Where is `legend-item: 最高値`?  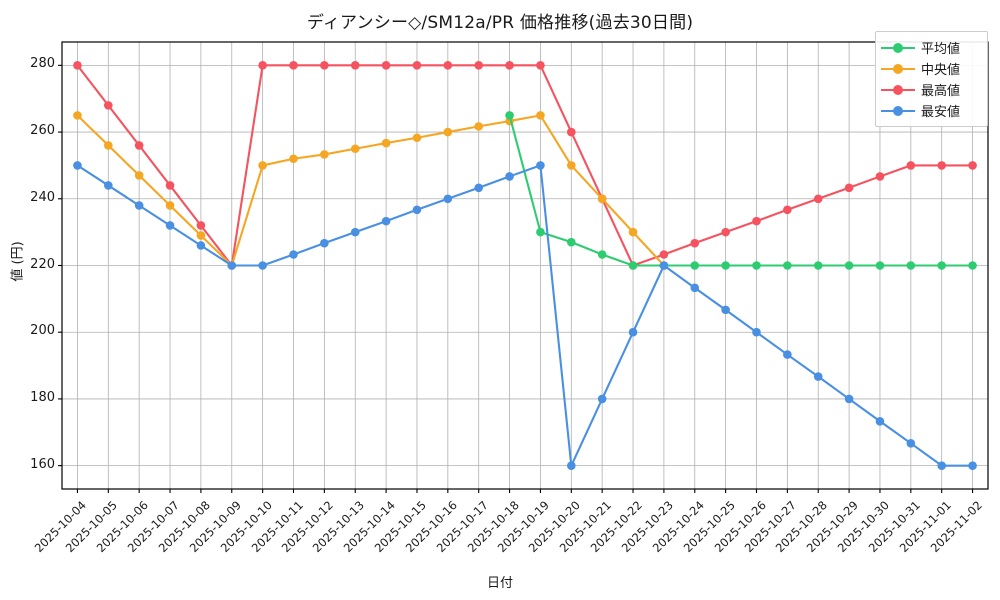 legend-item: 最高値 is located at coordinates (931, 89).